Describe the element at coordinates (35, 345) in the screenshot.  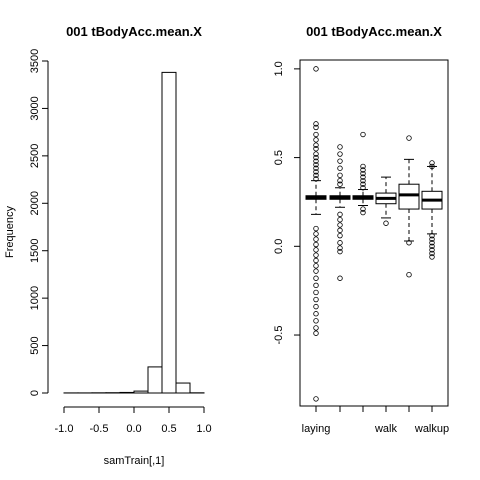
I see `histogram-y-tick-label-1: 500` at that location.